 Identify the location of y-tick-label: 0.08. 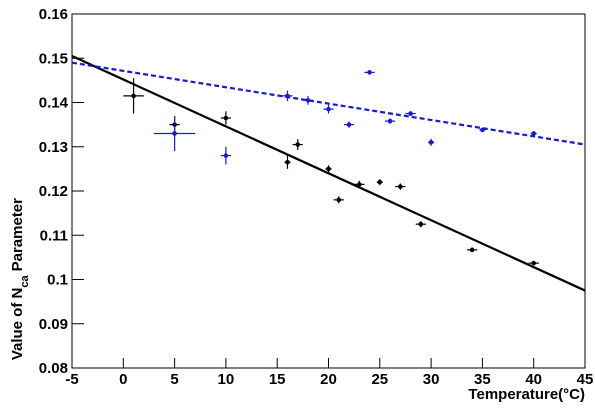
(53, 368).